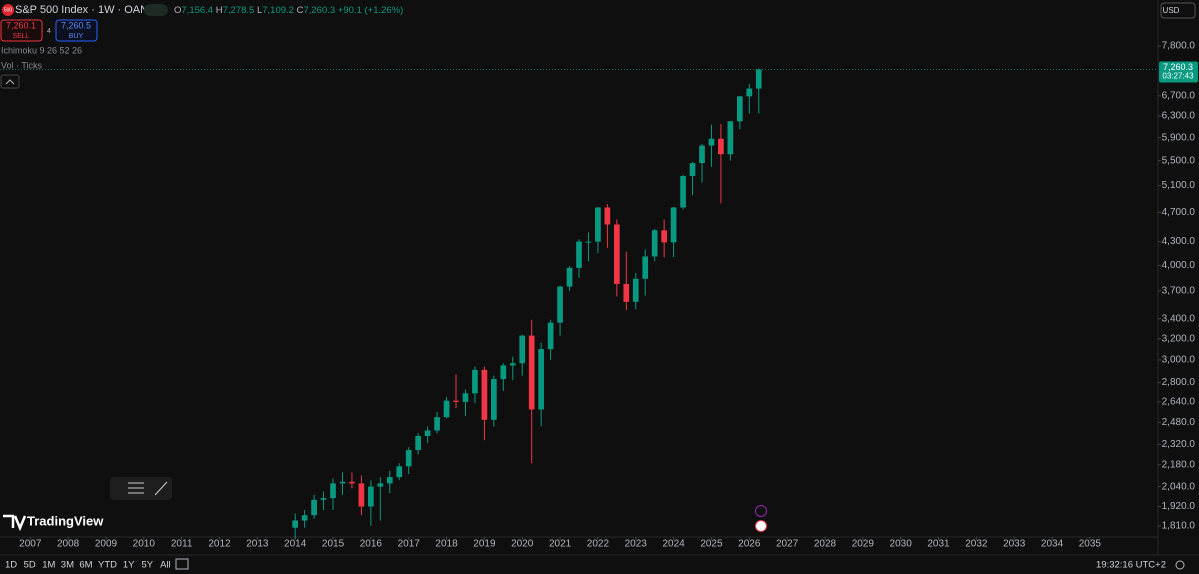 This screenshot has height=574, width=1199. I want to click on x-tick-label: 2007, so click(30, 544).